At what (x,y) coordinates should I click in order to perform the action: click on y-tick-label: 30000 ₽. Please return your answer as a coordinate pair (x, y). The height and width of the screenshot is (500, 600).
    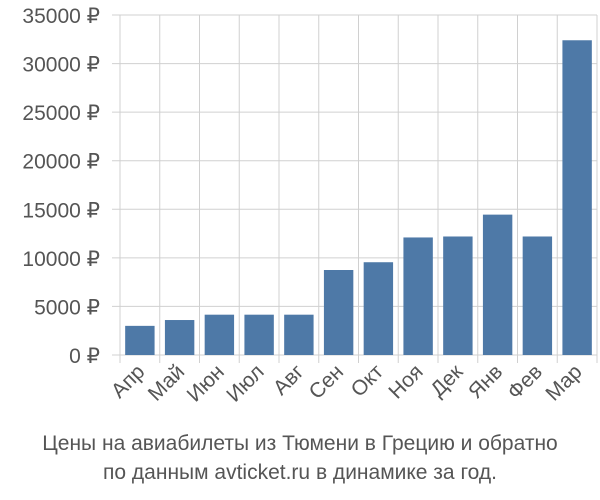
    Looking at the image, I should click on (61, 65).